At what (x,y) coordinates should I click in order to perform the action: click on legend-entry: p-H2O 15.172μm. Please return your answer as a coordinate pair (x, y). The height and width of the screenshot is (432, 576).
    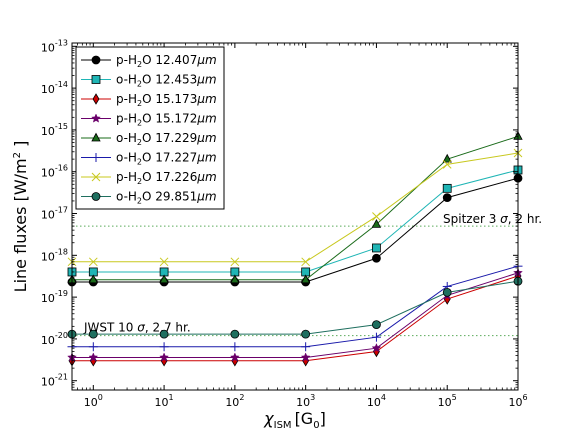
    Looking at the image, I should click on (149, 120).